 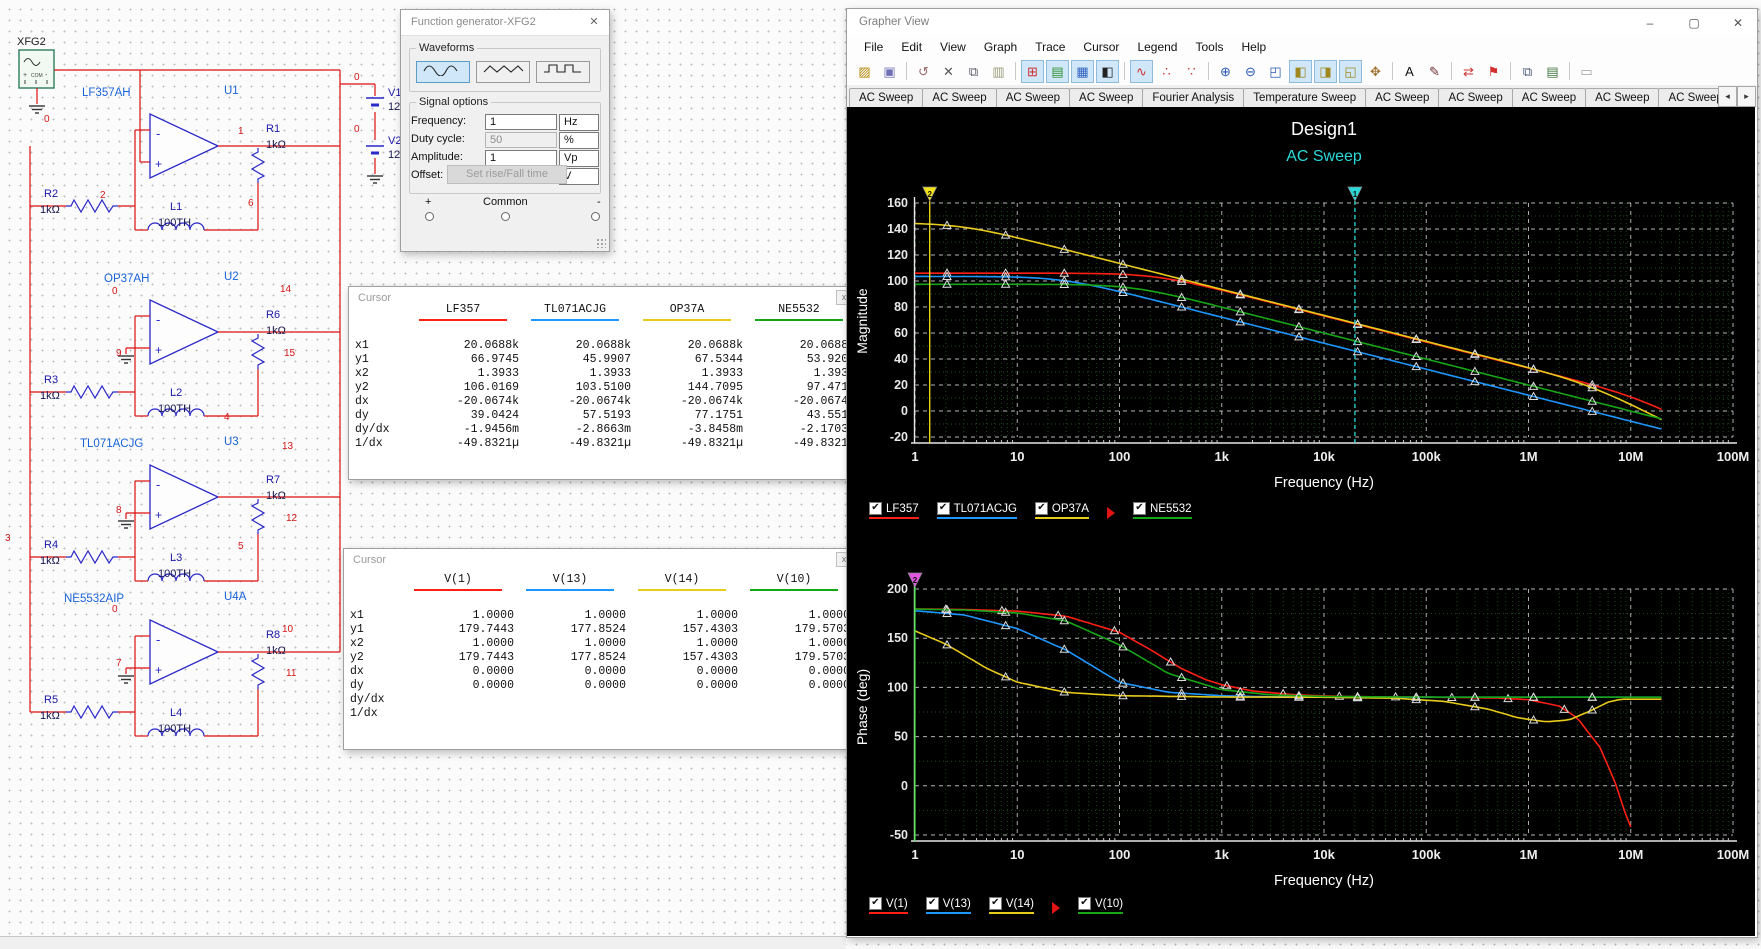 What do you see at coordinates (1157, 46) in the screenshot?
I see `menu-legend: Legend` at bounding box center [1157, 46].